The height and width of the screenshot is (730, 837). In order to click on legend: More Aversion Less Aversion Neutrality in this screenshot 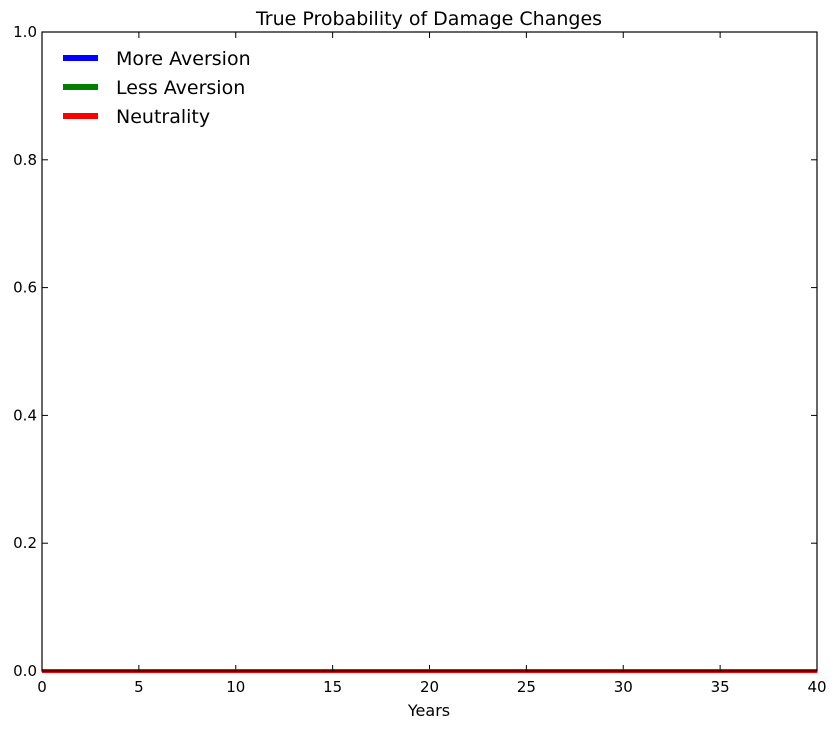, I will do `click(157, 88)`.